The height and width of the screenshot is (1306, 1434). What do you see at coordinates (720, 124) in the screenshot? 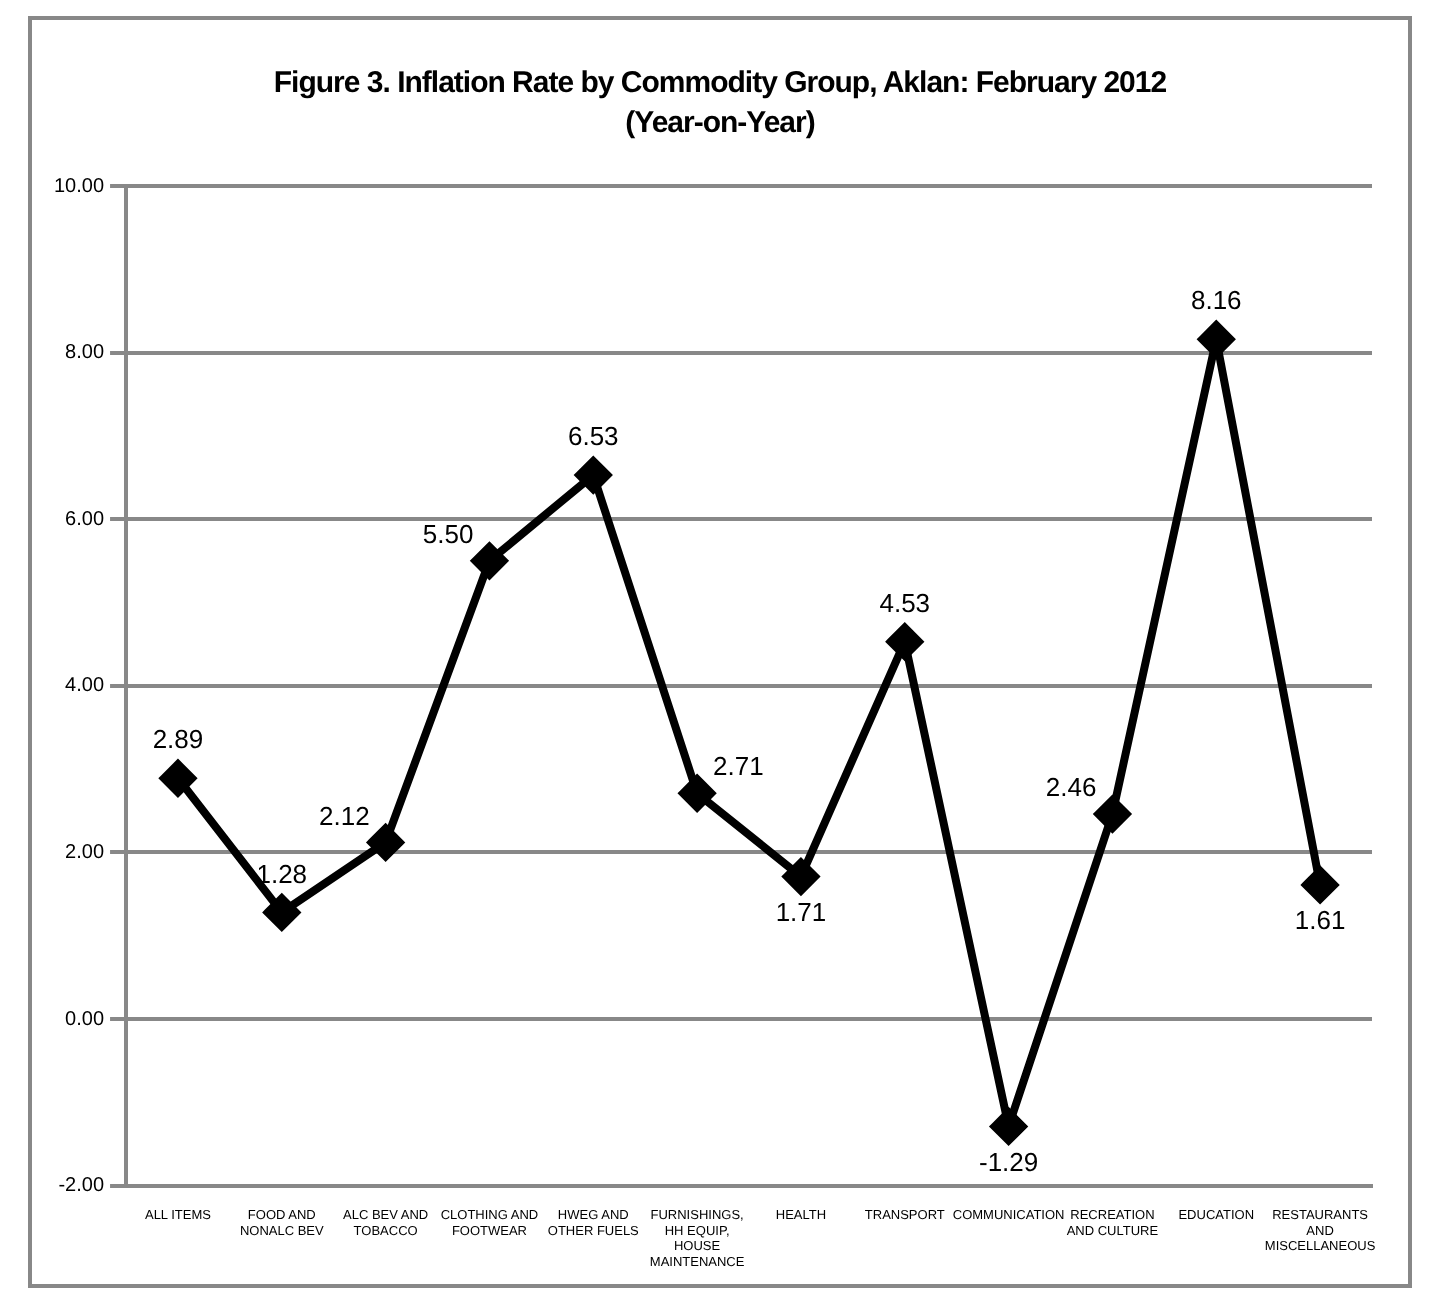
I see `chart-subtitle: (Year-on-Year)` at bounding box center [720, 124].